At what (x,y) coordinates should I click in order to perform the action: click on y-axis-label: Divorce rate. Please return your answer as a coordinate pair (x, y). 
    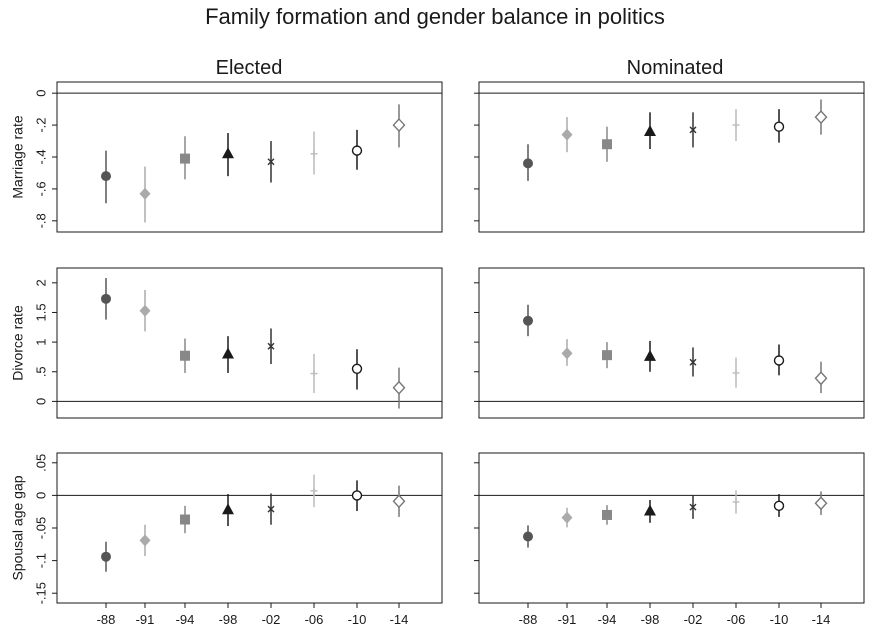
    Looking at the image, I should click on (18, 343).